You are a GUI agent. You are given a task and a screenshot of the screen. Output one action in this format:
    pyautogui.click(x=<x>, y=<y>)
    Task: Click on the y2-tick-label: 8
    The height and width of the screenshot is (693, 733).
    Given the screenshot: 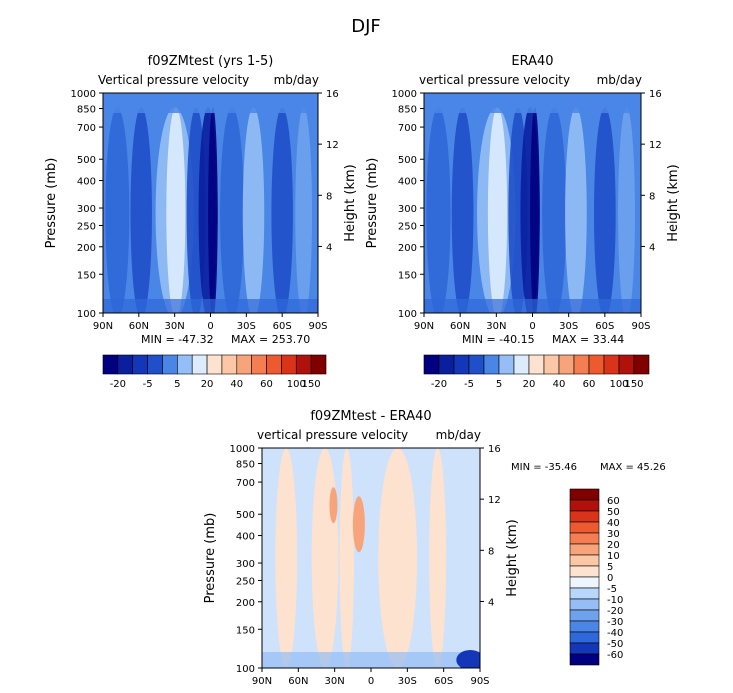 What is the action you would take?
    pyautogui.click(x=652, y=196)
    